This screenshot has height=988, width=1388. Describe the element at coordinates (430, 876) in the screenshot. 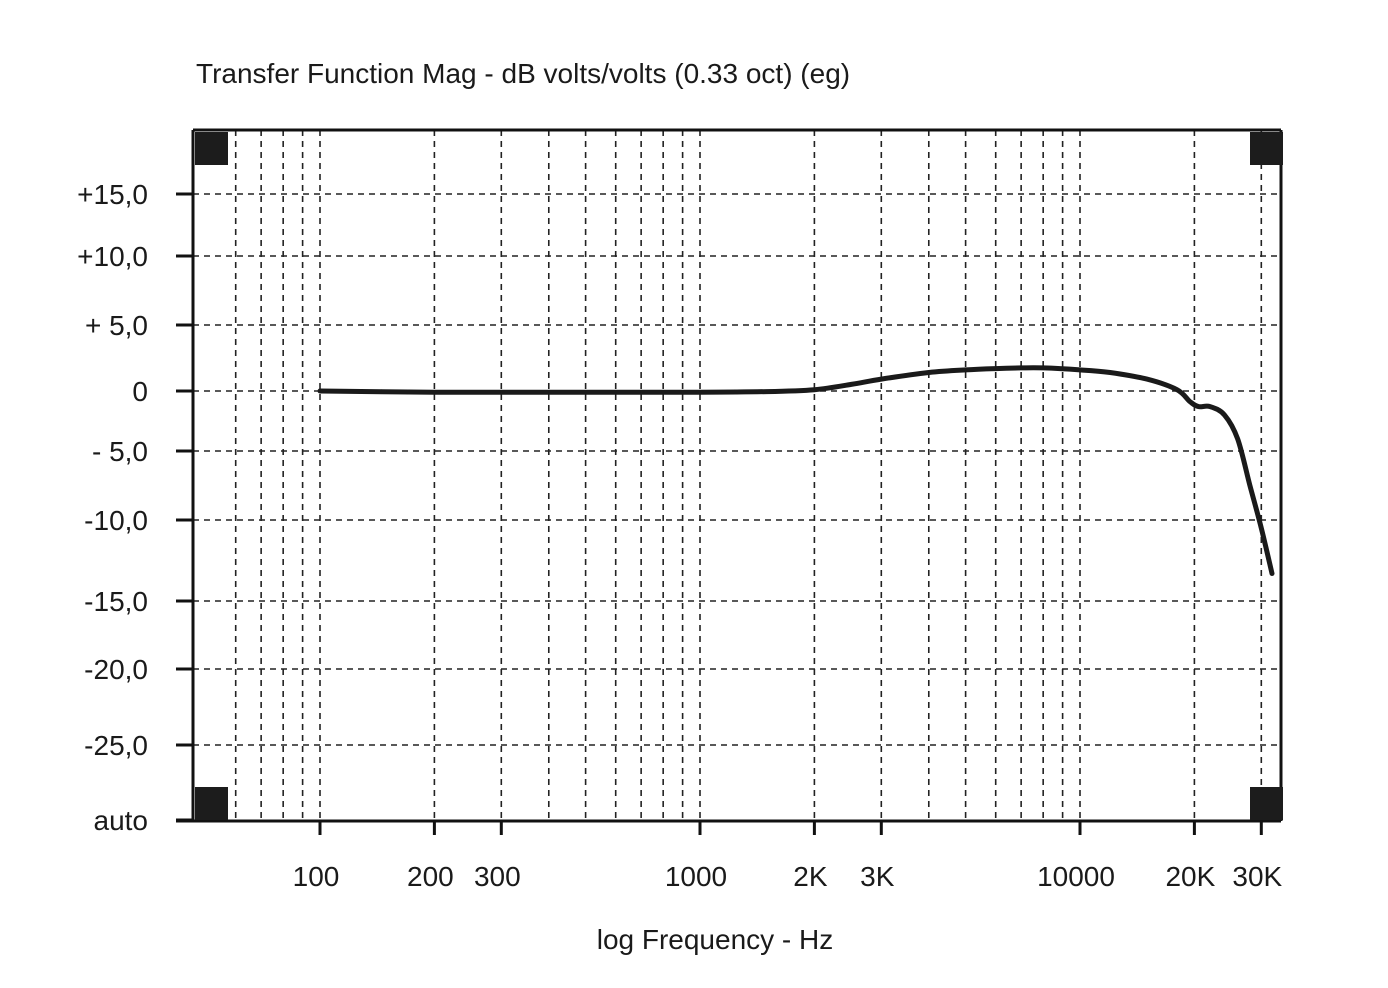

I see `x-tick-label: 200` at that location.